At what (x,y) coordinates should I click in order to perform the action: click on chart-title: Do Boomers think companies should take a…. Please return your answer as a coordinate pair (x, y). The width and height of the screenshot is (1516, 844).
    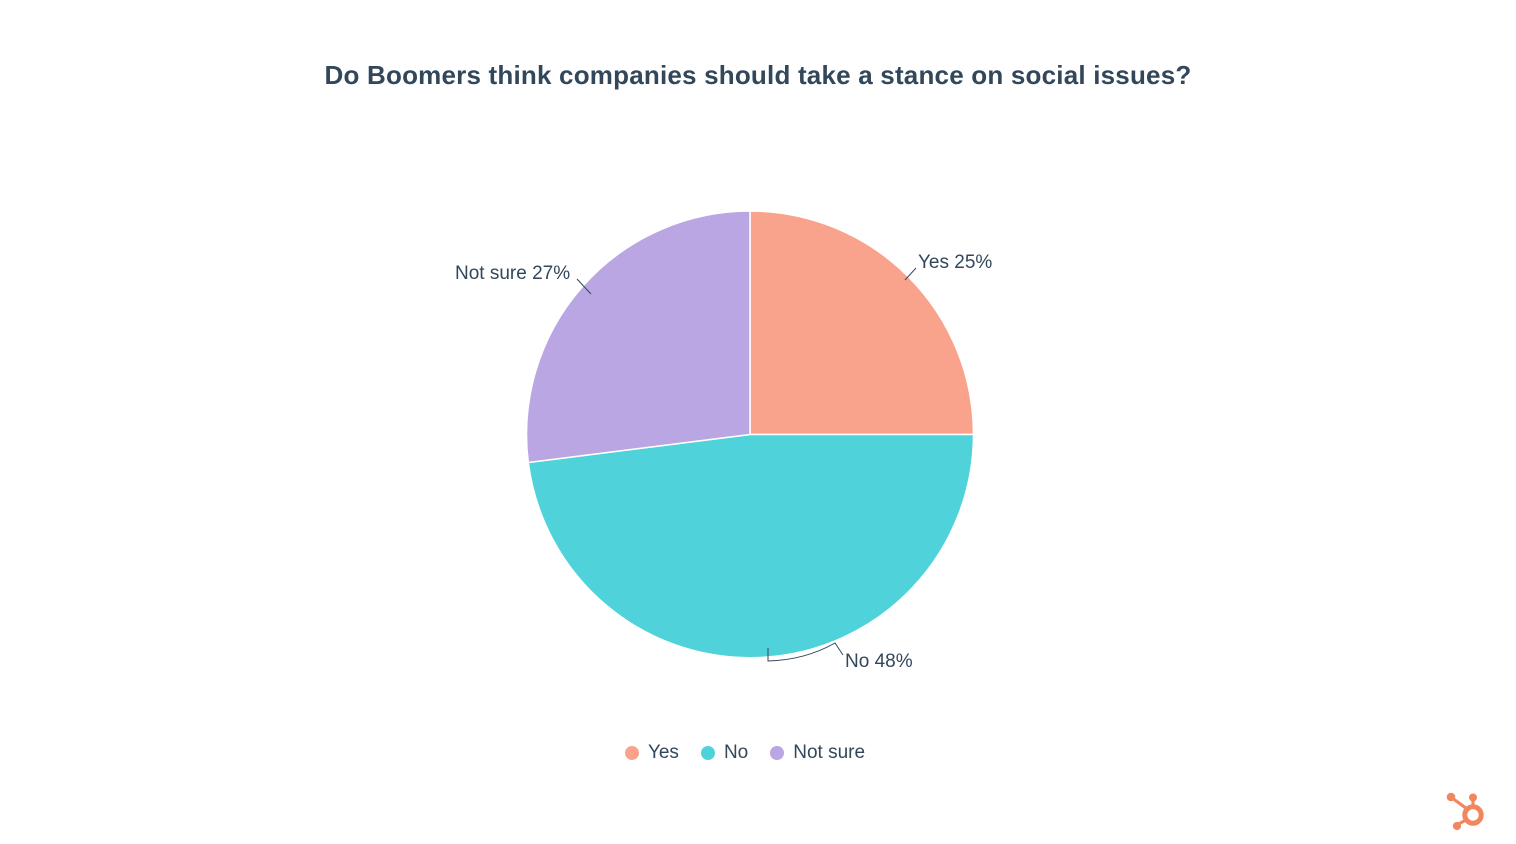
    Looking at the image, I should click on (758, 75).